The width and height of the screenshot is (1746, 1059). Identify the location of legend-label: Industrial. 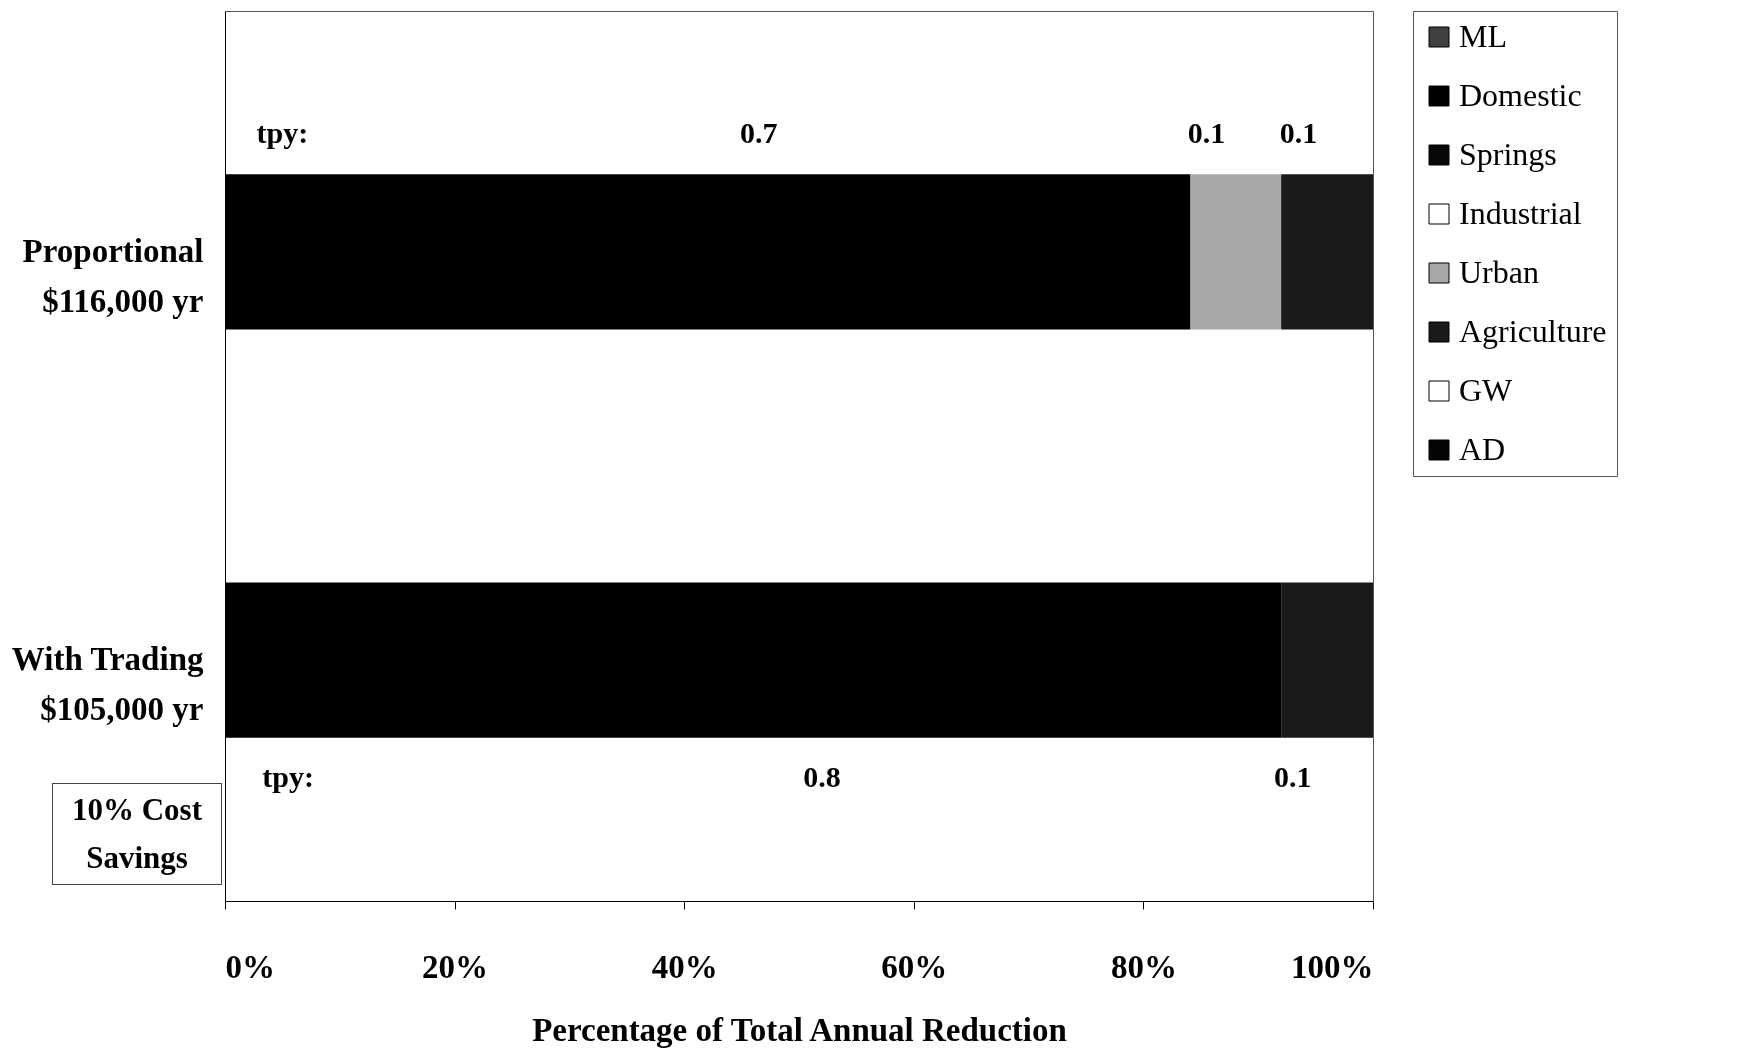
(1520, 213).